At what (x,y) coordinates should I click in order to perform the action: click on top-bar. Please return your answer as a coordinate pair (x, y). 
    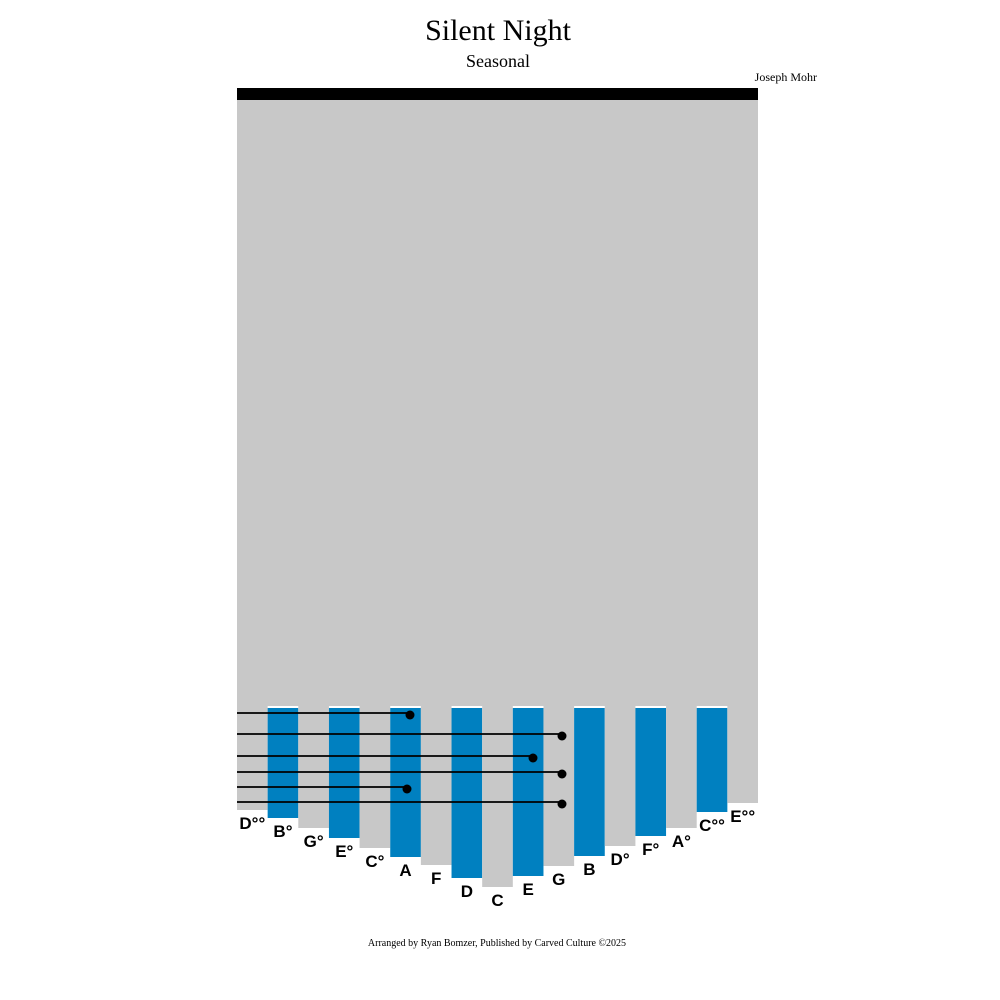
    Looking at the image, I should click on (497, 94).